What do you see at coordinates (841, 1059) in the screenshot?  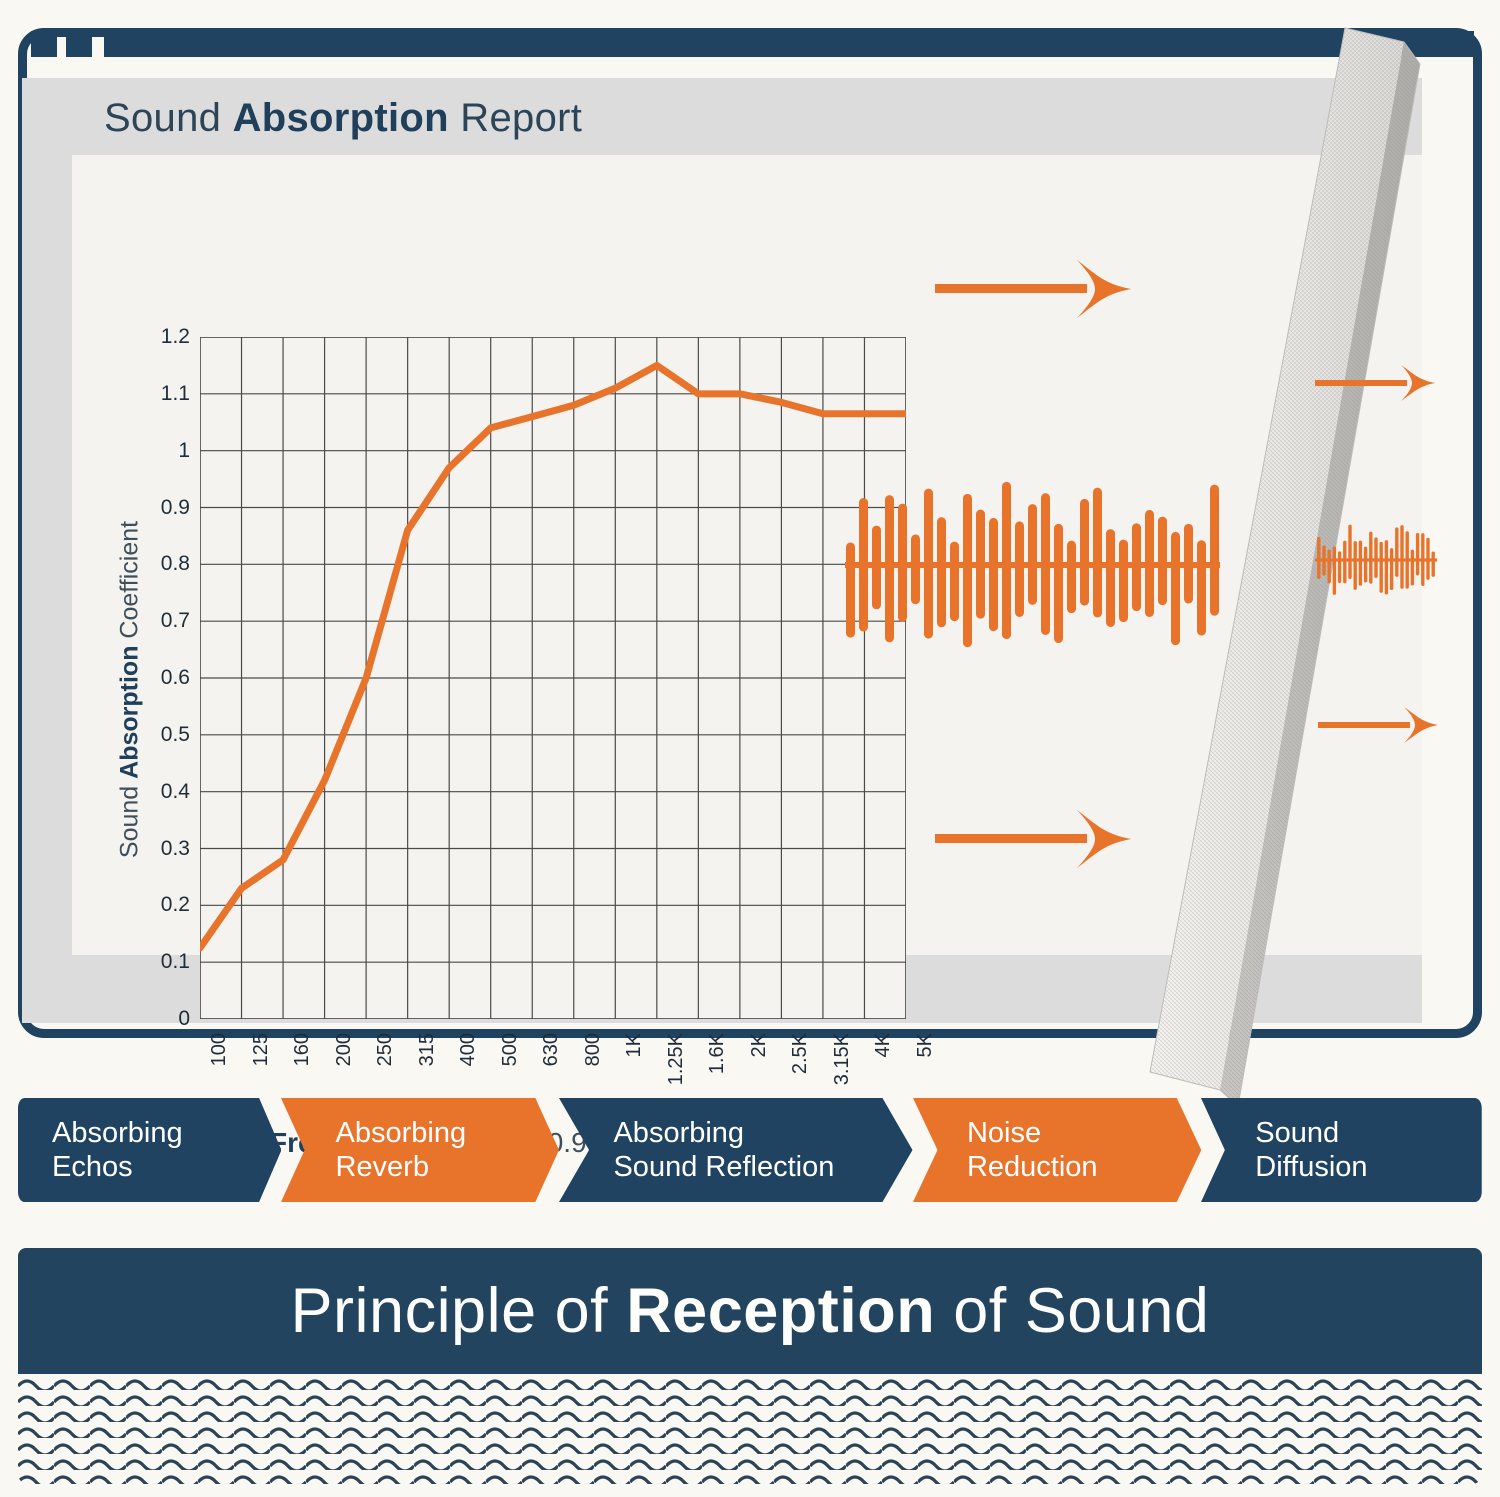 I see `x-axis-tick: 3.15K` at bounding box center [841, 1059].